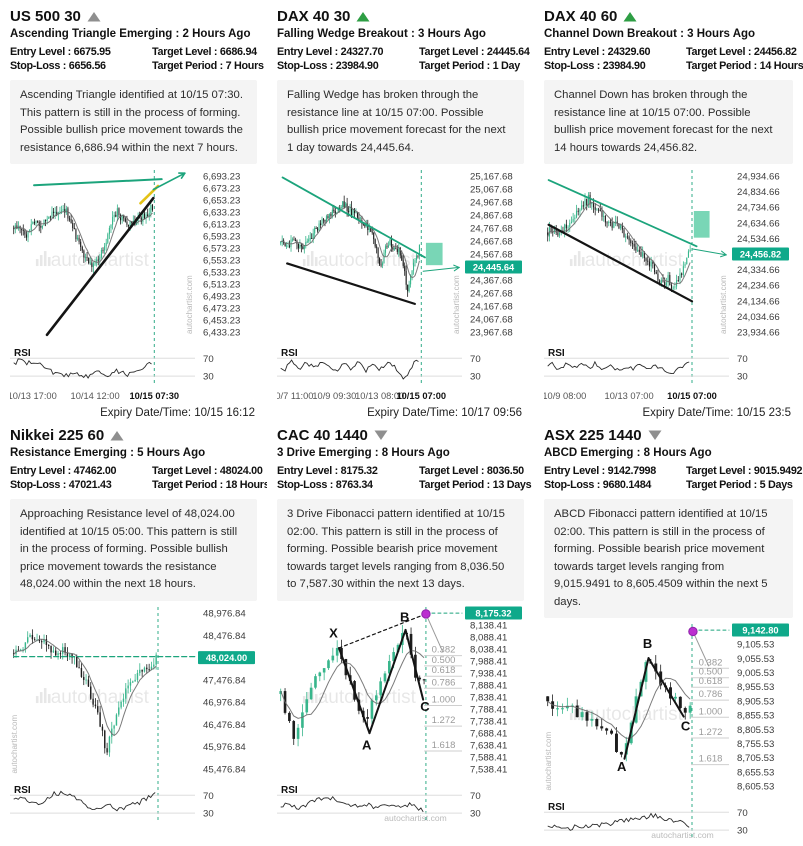  Describe the element at coordinates (488, 745) in the screenshot. I see `svg-text: 7,638.41` at that location.